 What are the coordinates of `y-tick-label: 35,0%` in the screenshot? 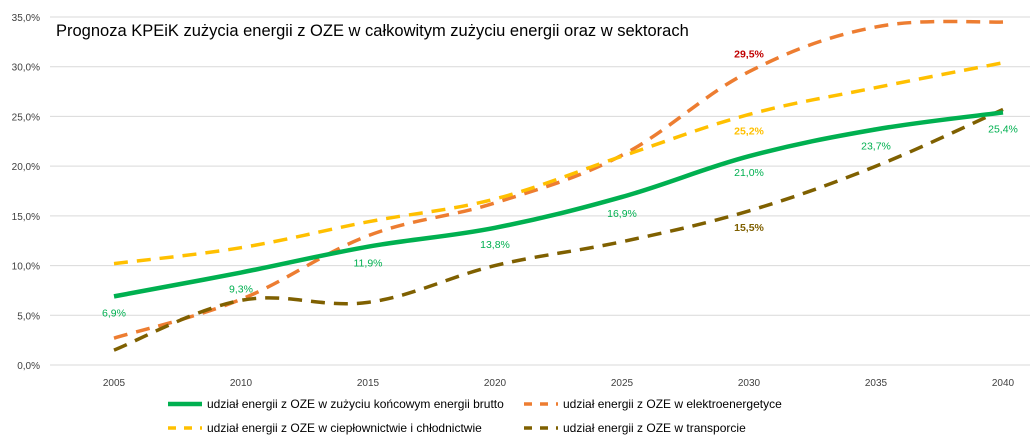 It's located at (26, 18).